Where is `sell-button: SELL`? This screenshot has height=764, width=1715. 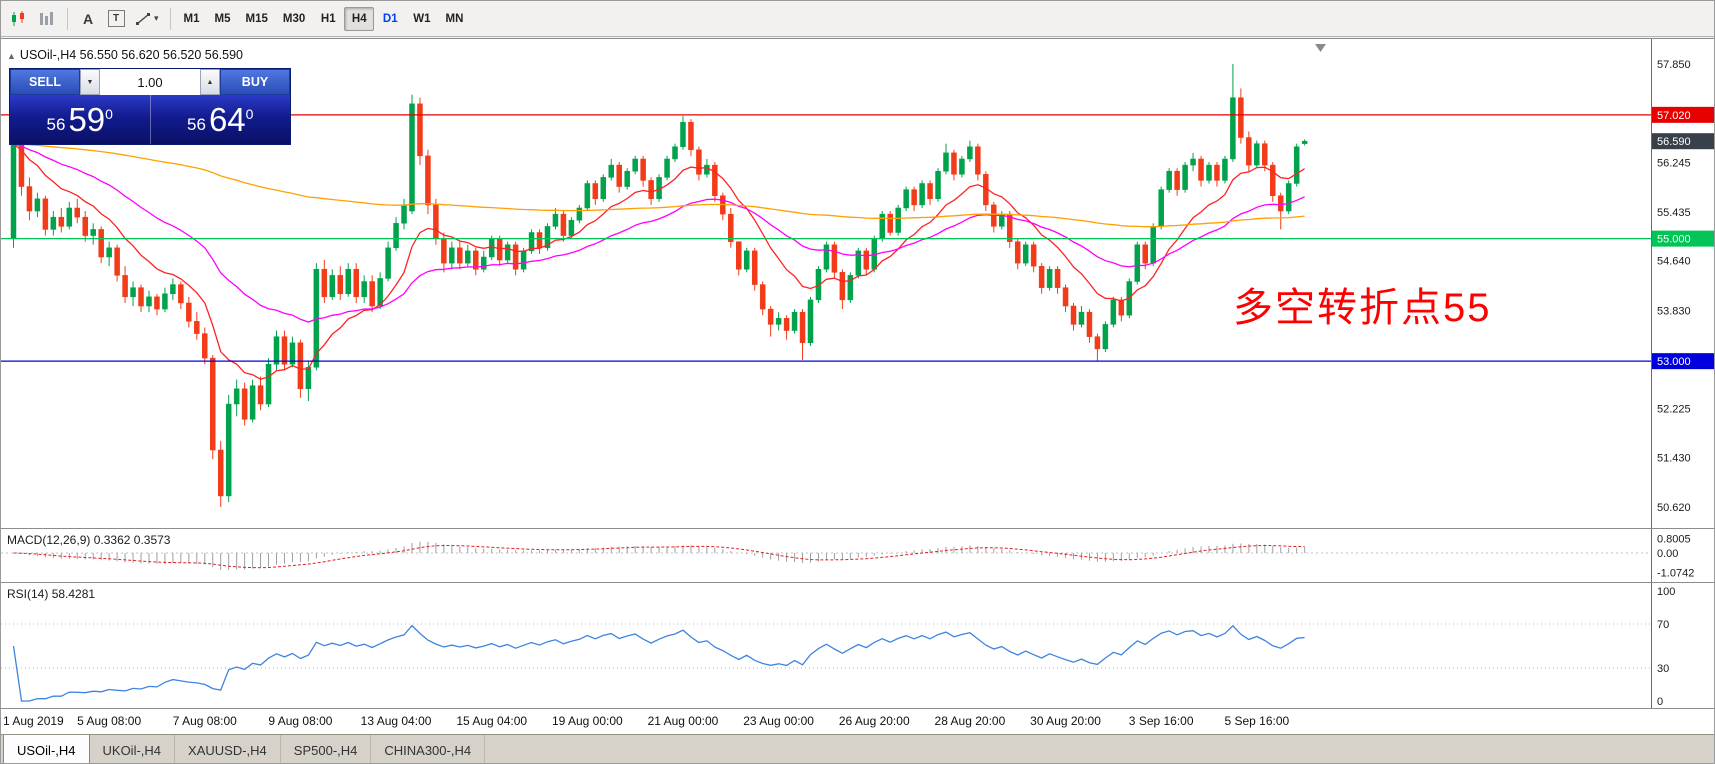
sell-button: SELL is located at coordinates (45, 82).